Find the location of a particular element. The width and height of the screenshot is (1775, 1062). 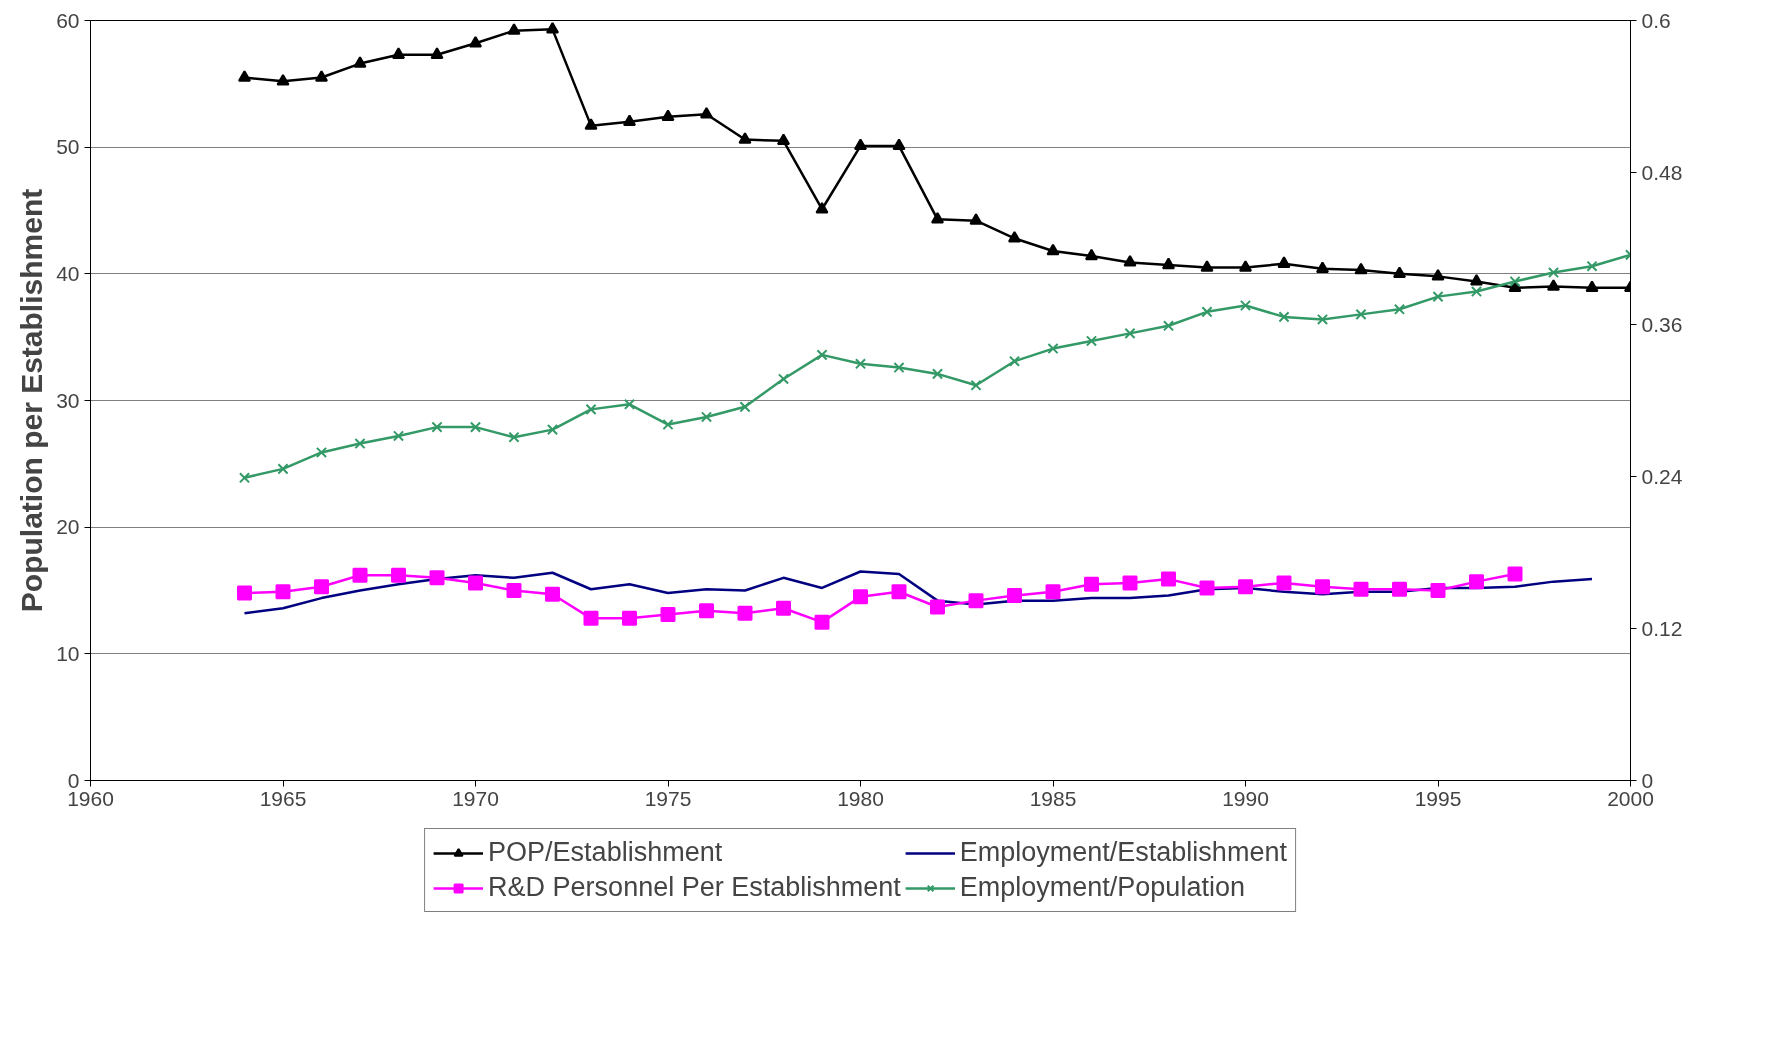

x-tick-label: 1970 is located at coordinates (475, 798).